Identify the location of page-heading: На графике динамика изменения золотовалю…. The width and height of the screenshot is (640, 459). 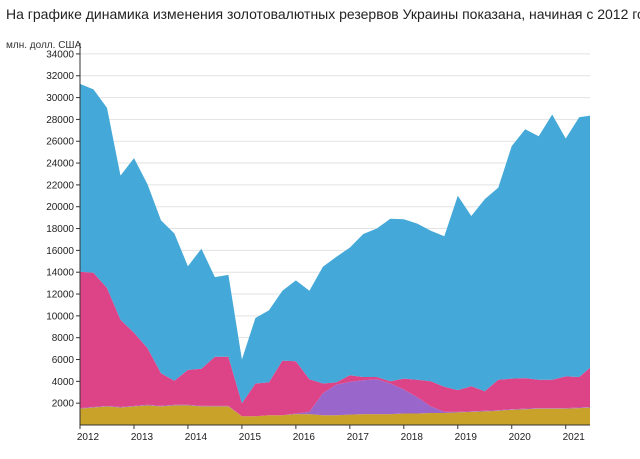
(323, 14).